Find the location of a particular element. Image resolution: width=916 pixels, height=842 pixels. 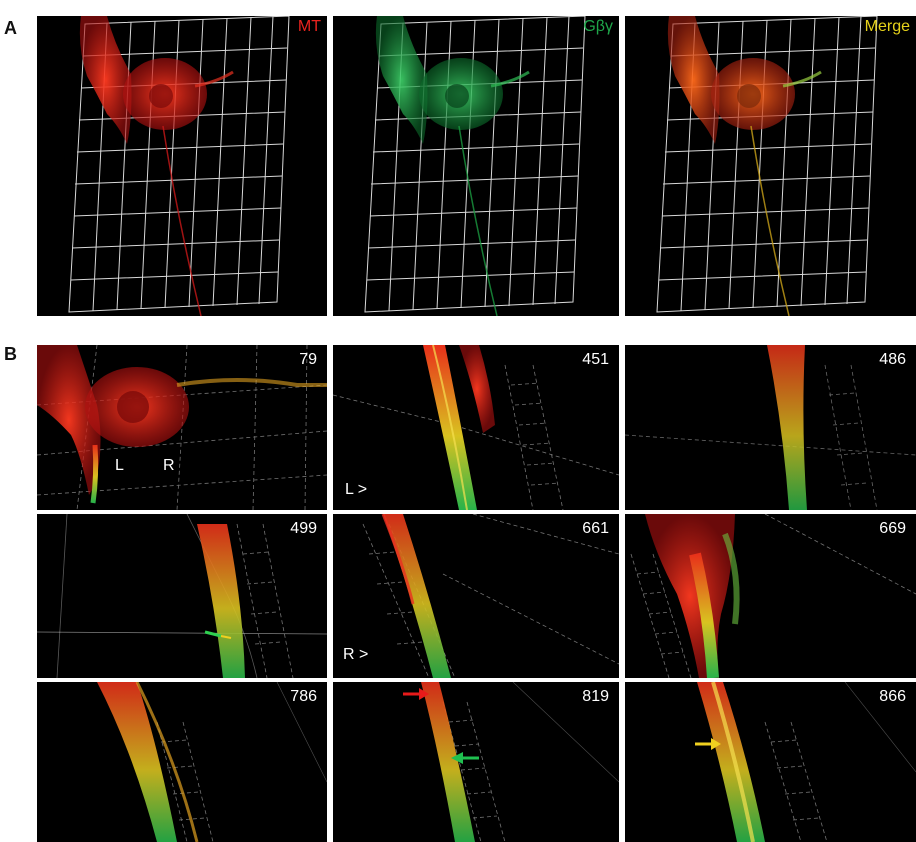

panel-b-frame-661: 661 R > is located at coordinates (476, 596).